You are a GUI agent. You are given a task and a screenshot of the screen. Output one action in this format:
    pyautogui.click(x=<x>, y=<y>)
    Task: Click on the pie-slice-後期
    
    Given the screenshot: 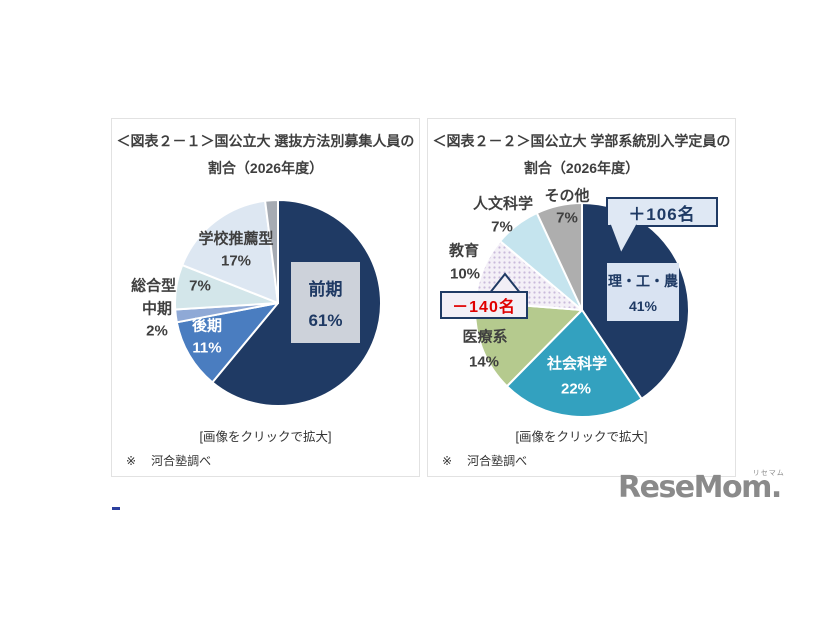 What is the action you would take?
    pyautogui.click(x=227, y=343)
    